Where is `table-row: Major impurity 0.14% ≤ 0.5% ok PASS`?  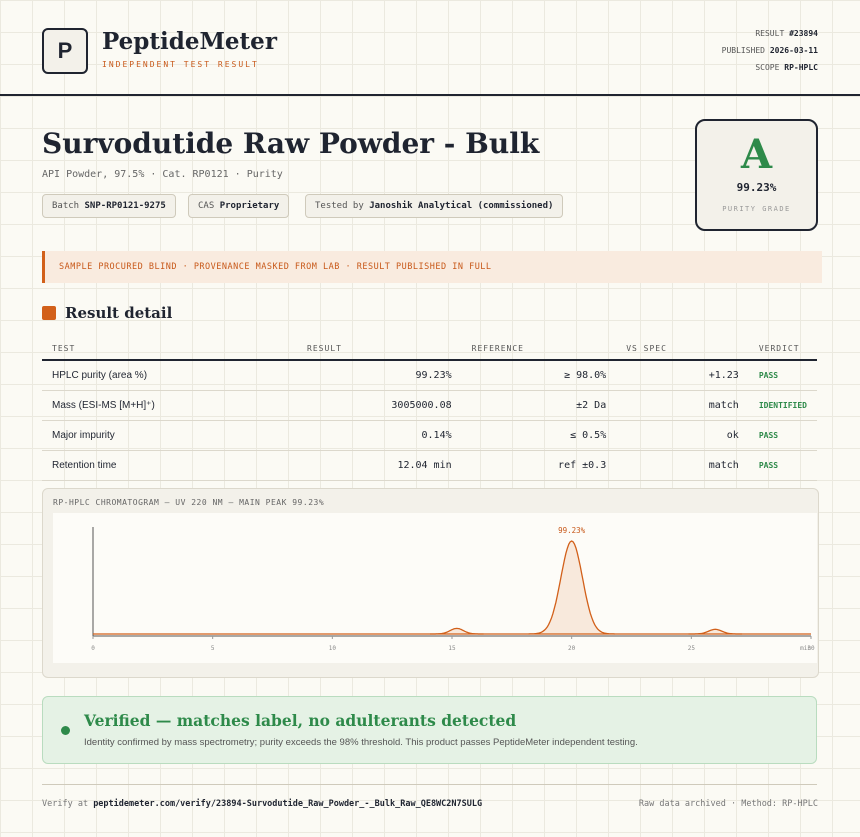
table-row: Major impurity 0.14% ≤ 0.5% ok PASS is located at coordinates (429, 435).